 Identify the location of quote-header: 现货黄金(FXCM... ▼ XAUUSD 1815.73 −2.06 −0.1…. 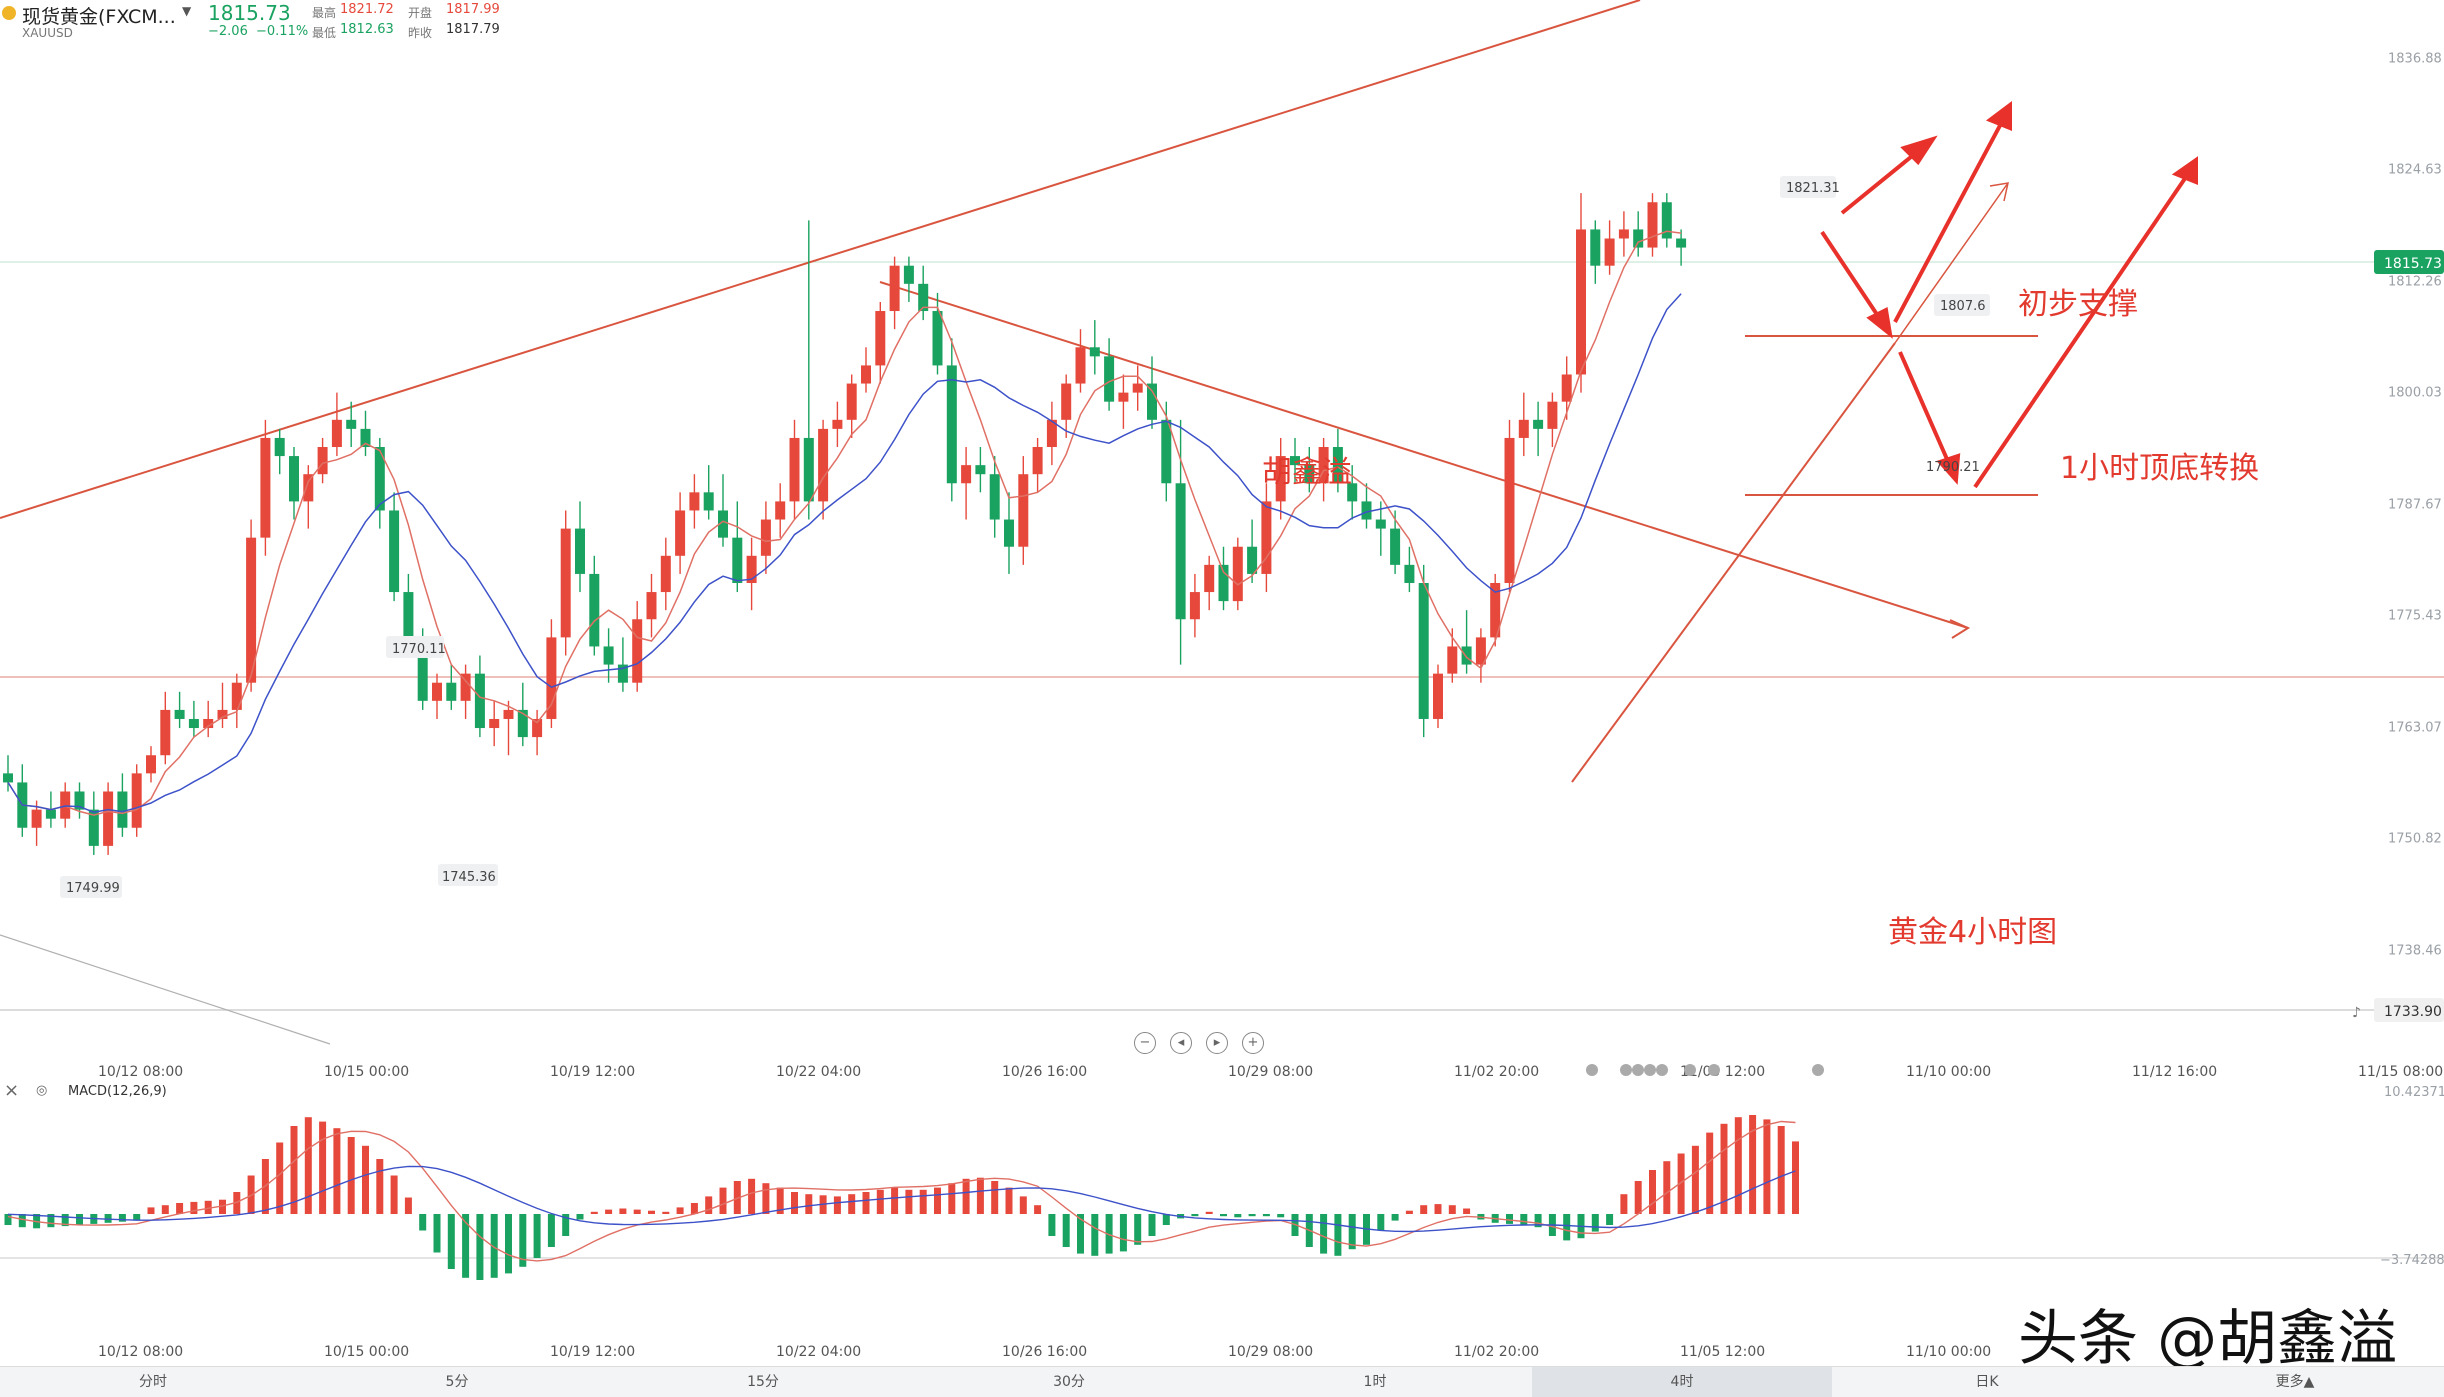
(350, 22).